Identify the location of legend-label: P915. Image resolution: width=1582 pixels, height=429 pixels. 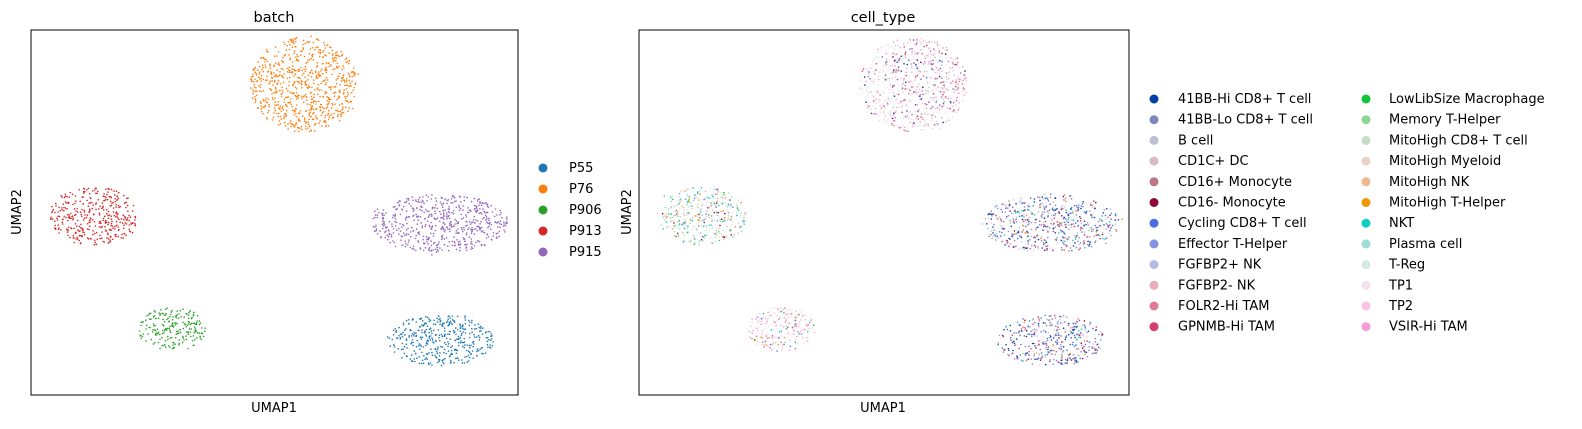
(585, 252).